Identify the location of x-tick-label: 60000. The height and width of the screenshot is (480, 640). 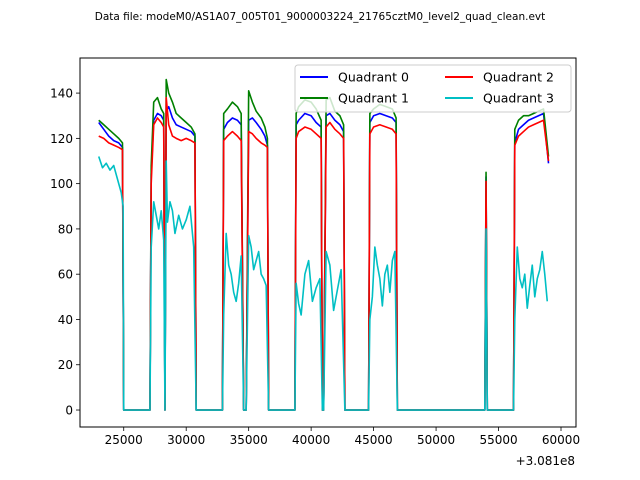
(561, 440).